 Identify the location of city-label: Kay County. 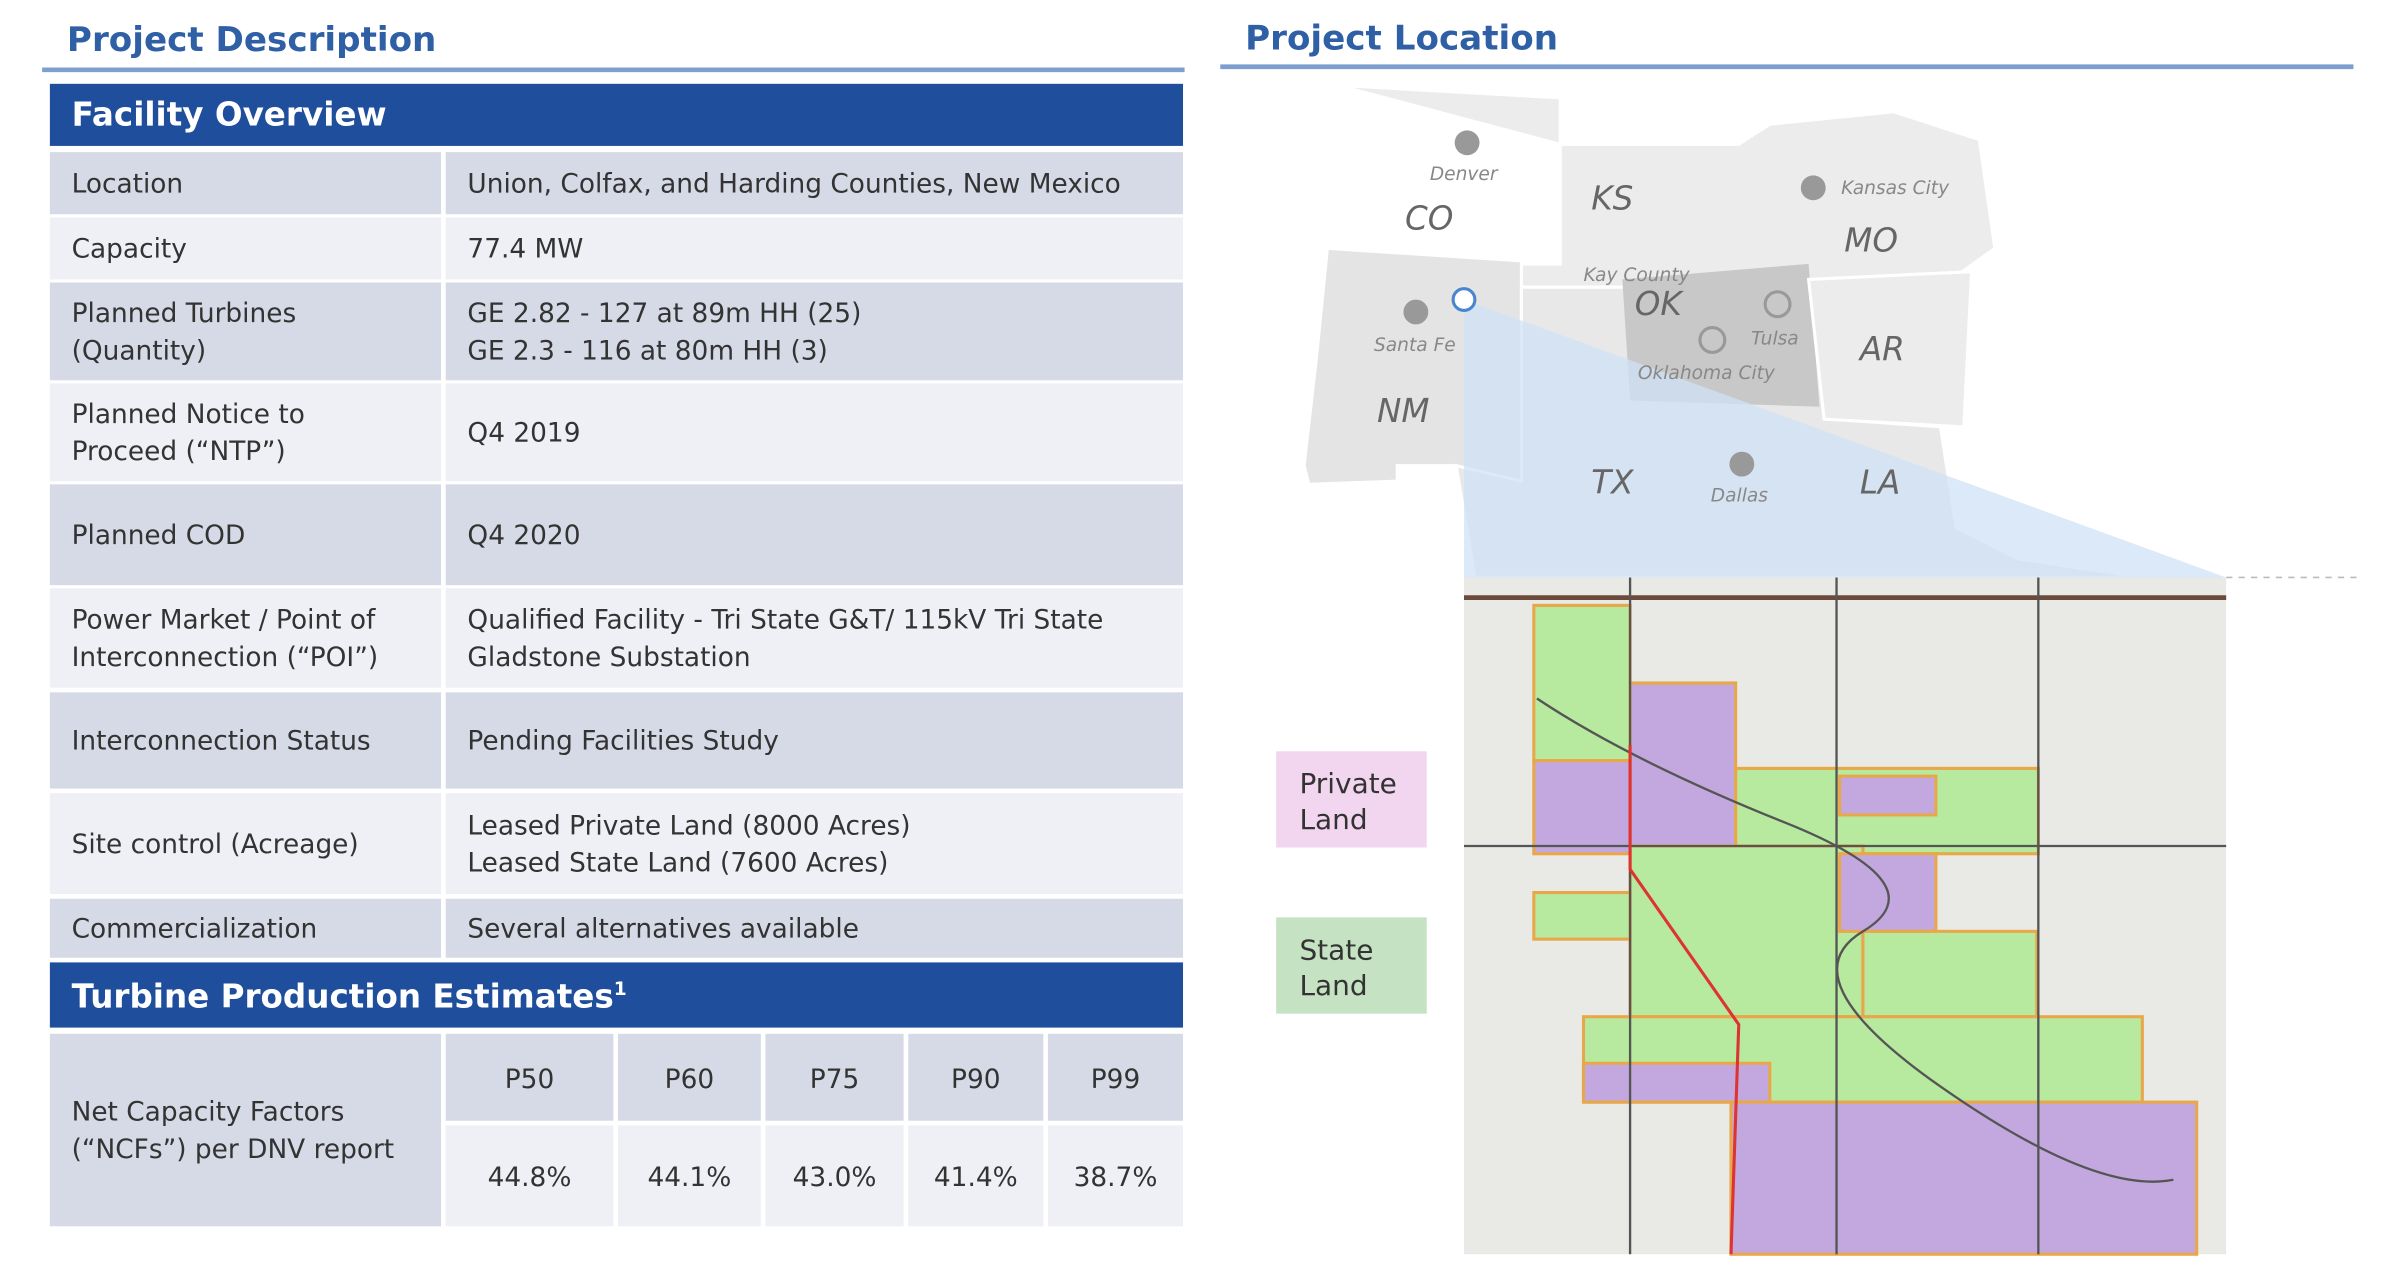
(1637, 275).